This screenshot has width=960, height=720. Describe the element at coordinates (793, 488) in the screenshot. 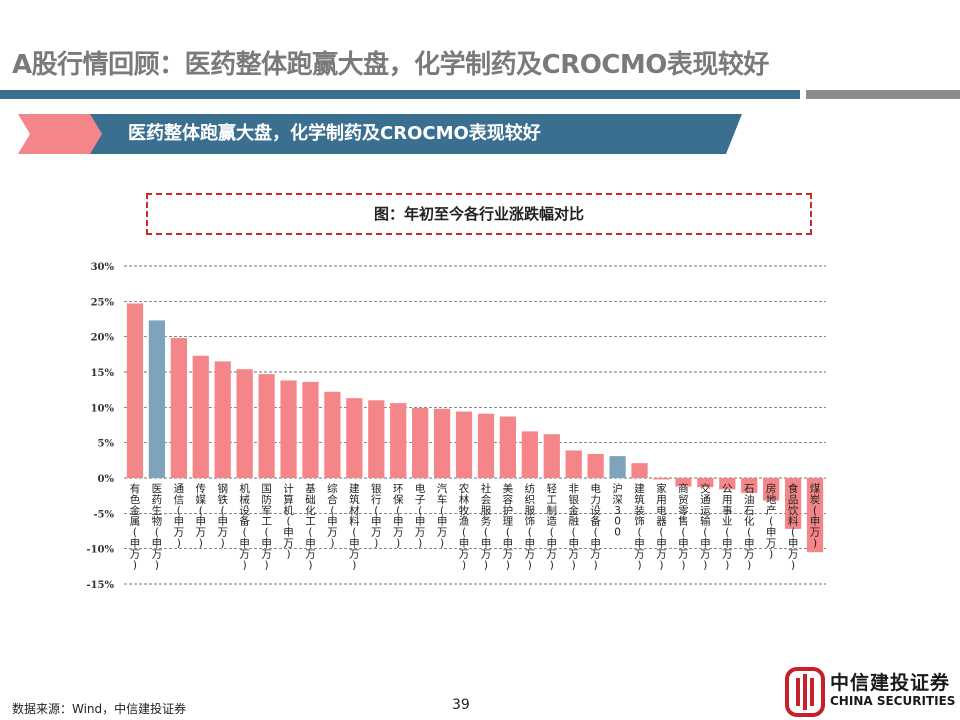

I see `svg-text: 食` at that location.